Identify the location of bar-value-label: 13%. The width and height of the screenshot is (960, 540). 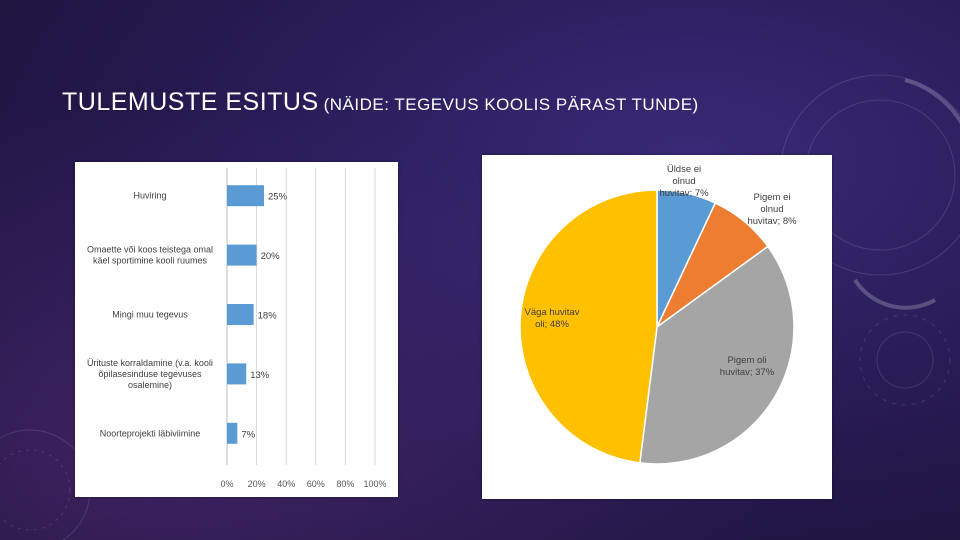
(260, 375).